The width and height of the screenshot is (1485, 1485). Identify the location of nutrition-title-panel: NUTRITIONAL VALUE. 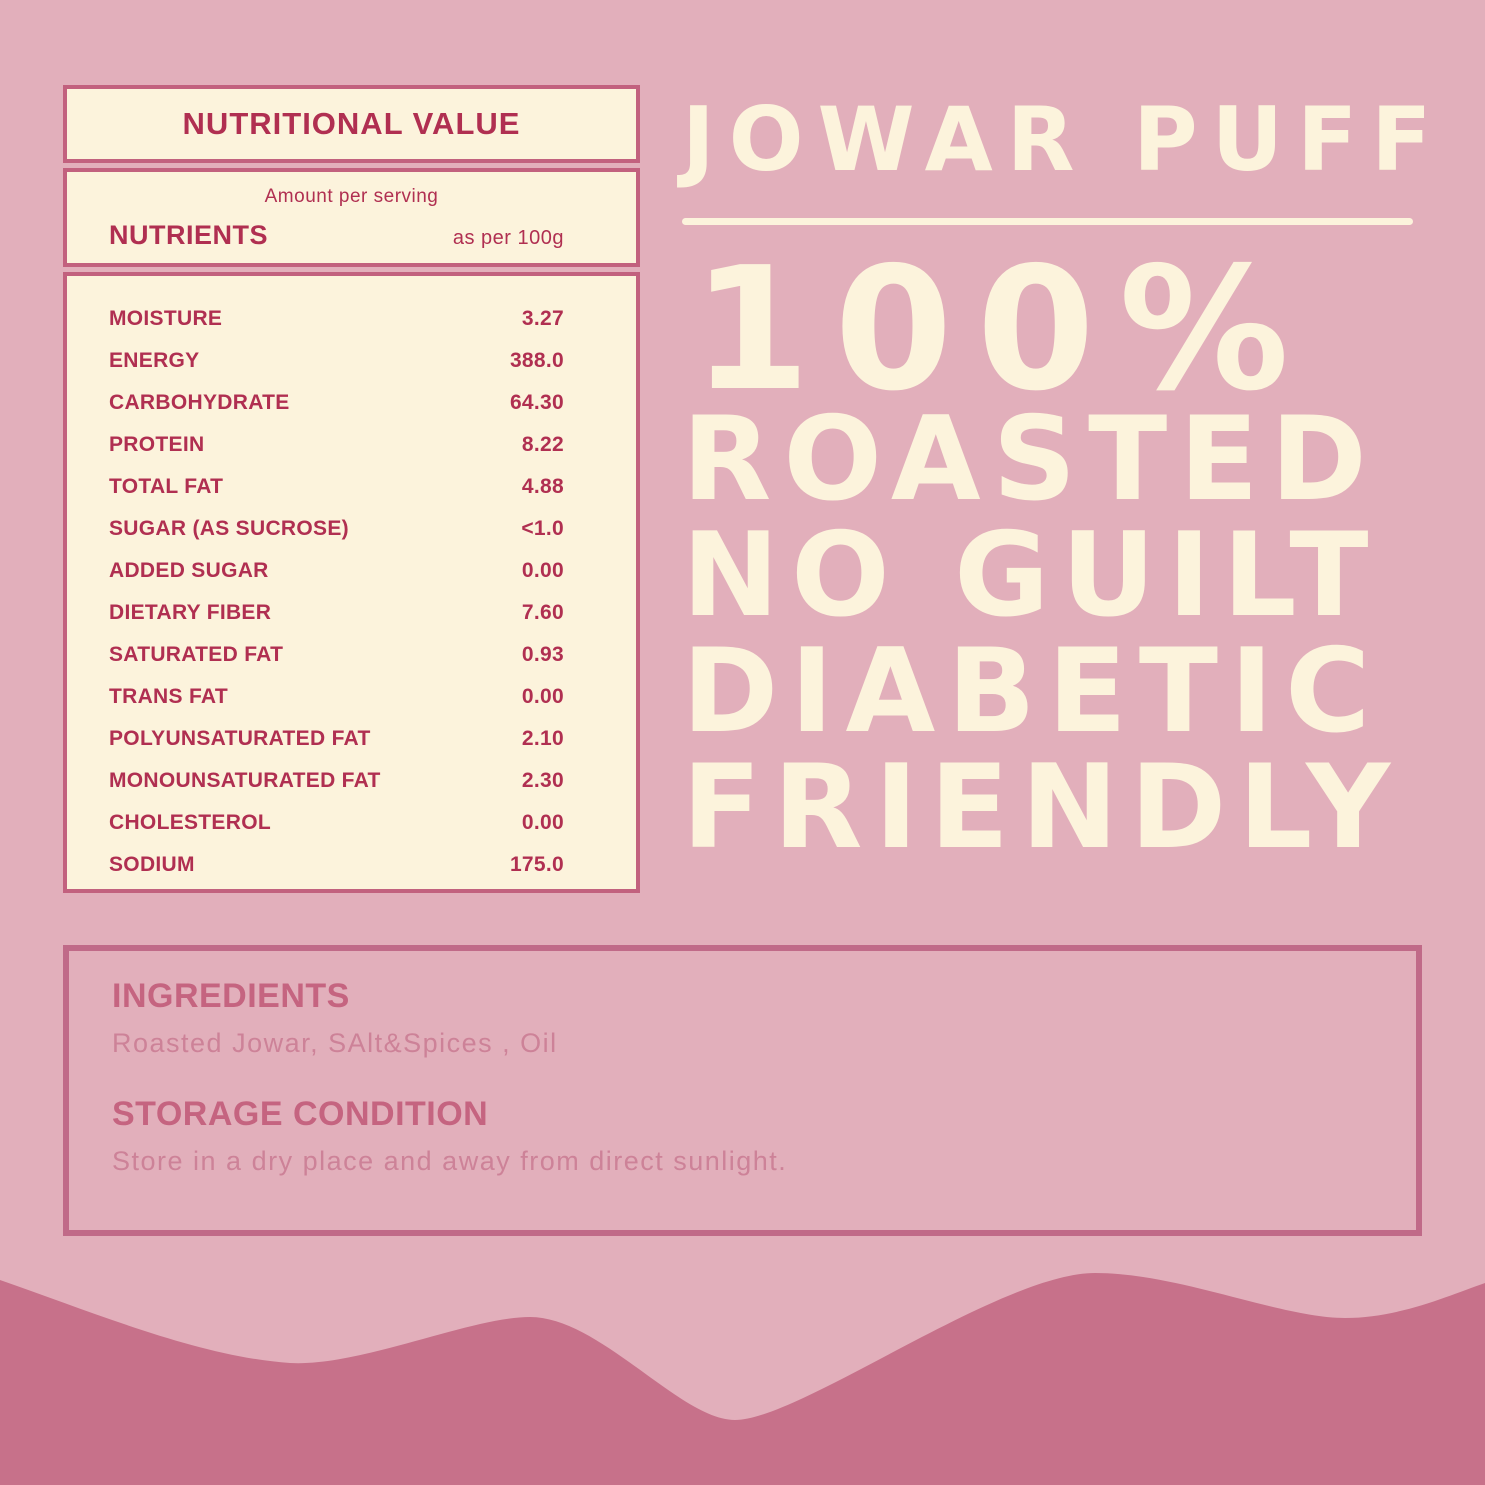
(351, 124).